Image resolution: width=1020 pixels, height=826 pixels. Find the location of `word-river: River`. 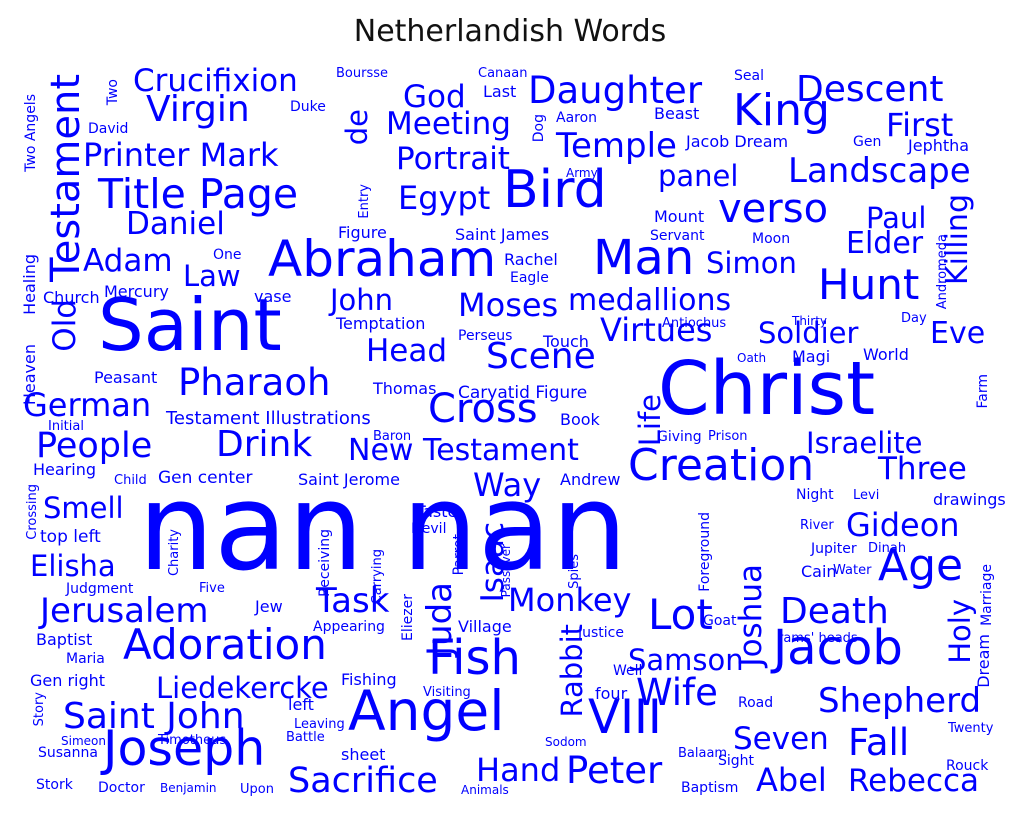

word-river: River is located at coordinates (817, 525).